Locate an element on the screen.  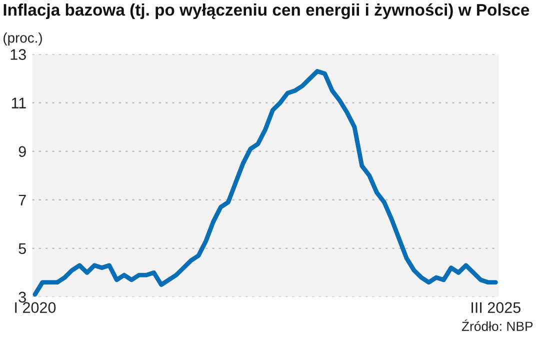
y-tick-label: 3 is located at coordinates (22, 297).